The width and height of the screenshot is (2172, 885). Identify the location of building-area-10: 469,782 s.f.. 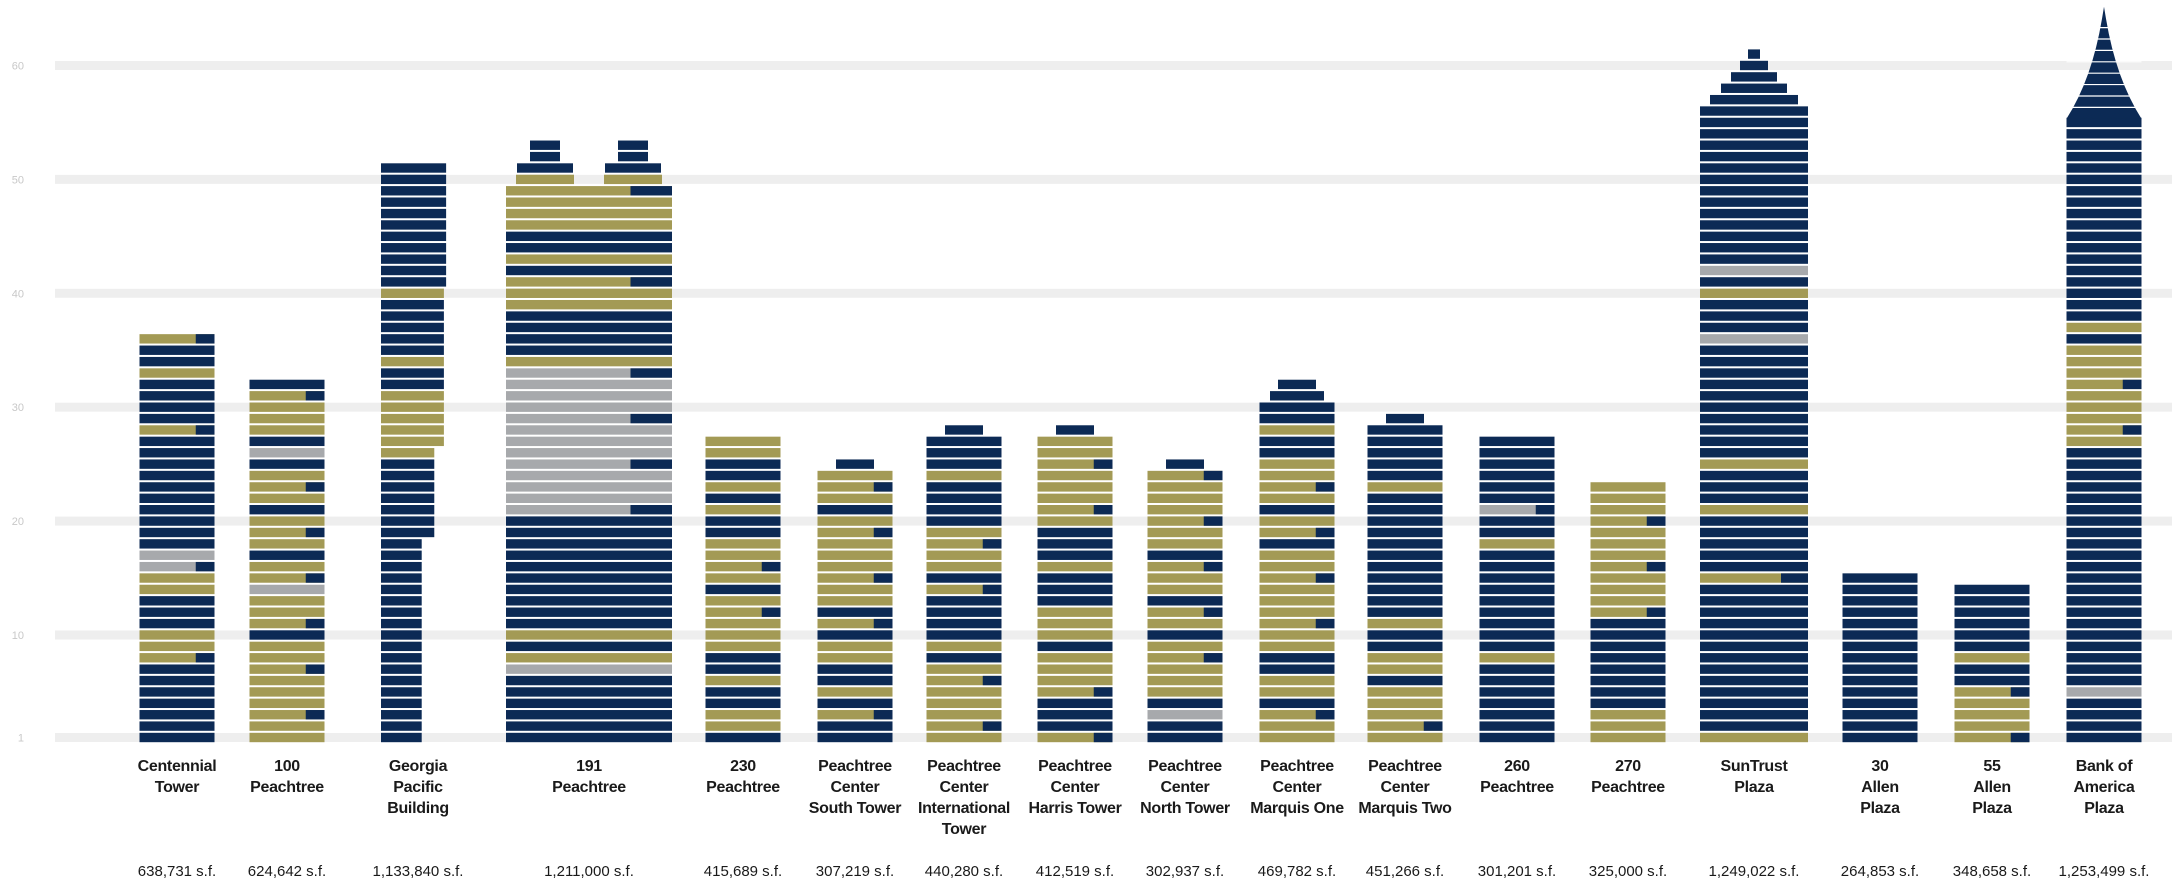
(1297, 871).